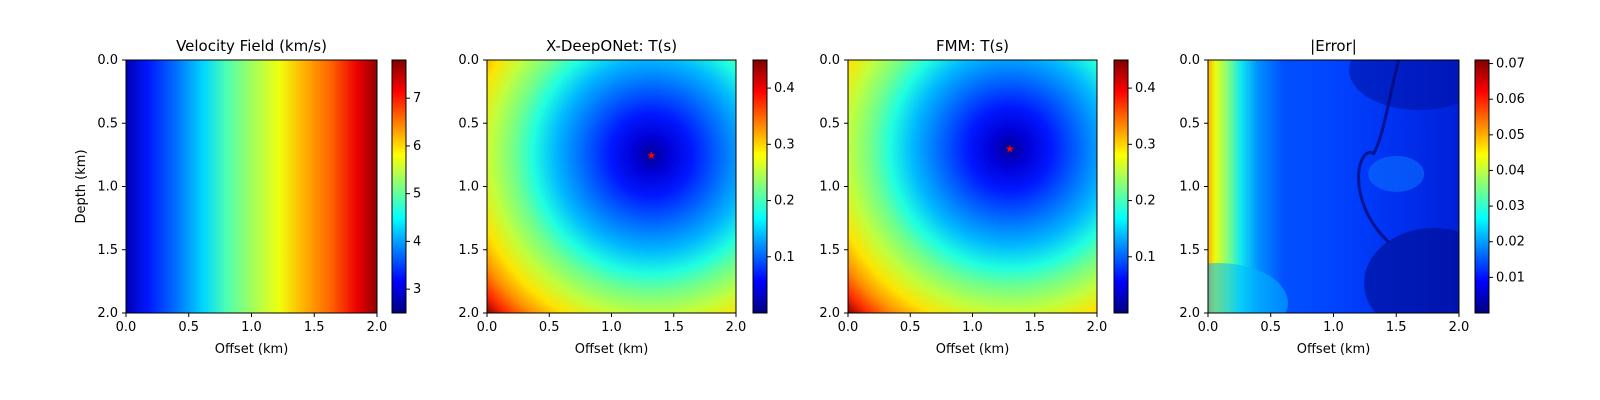 This screenshot has width=1600, height=400. Describe the element at coordinates (417, 194) in the screenshot. I see `colorbar-tick-label: 5` at that location.